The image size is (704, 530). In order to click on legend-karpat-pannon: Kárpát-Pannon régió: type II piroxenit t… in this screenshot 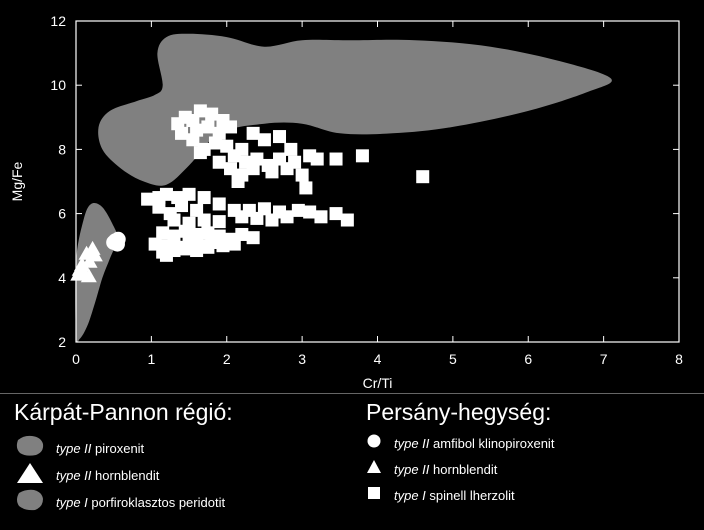, I will do `click(180, 462)`.